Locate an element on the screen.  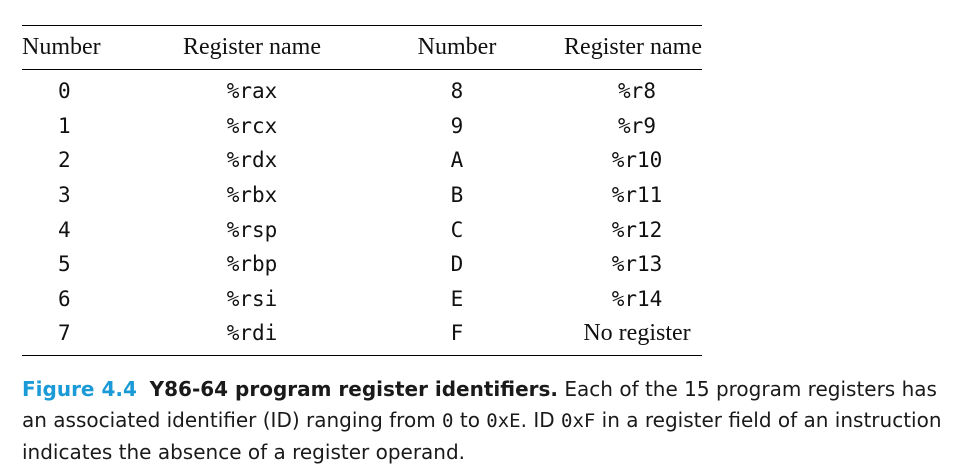
register-name-right: %r11 is located at coordinates (637, 195).